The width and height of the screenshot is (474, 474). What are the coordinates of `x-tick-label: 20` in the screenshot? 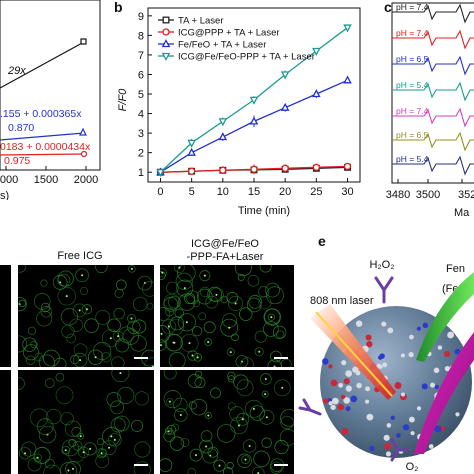 It's located at (285, 192).